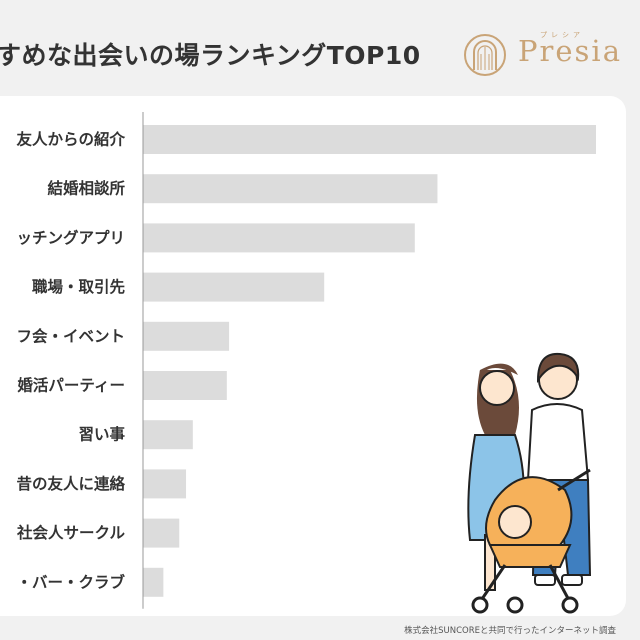  Describe the element at coordinates (70, 139) in the screenshot. I see `category-label: 友人からの紹介` at that location.